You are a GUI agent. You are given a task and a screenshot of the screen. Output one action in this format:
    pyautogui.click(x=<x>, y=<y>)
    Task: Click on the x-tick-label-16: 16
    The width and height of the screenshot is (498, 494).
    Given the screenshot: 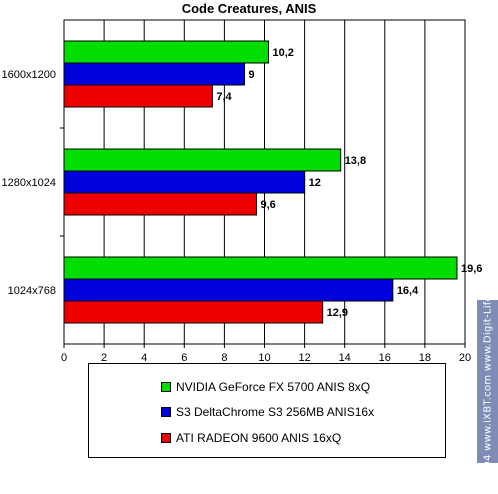 What is the action you would take?
    pyautogui.click(x=385, y=358)
    